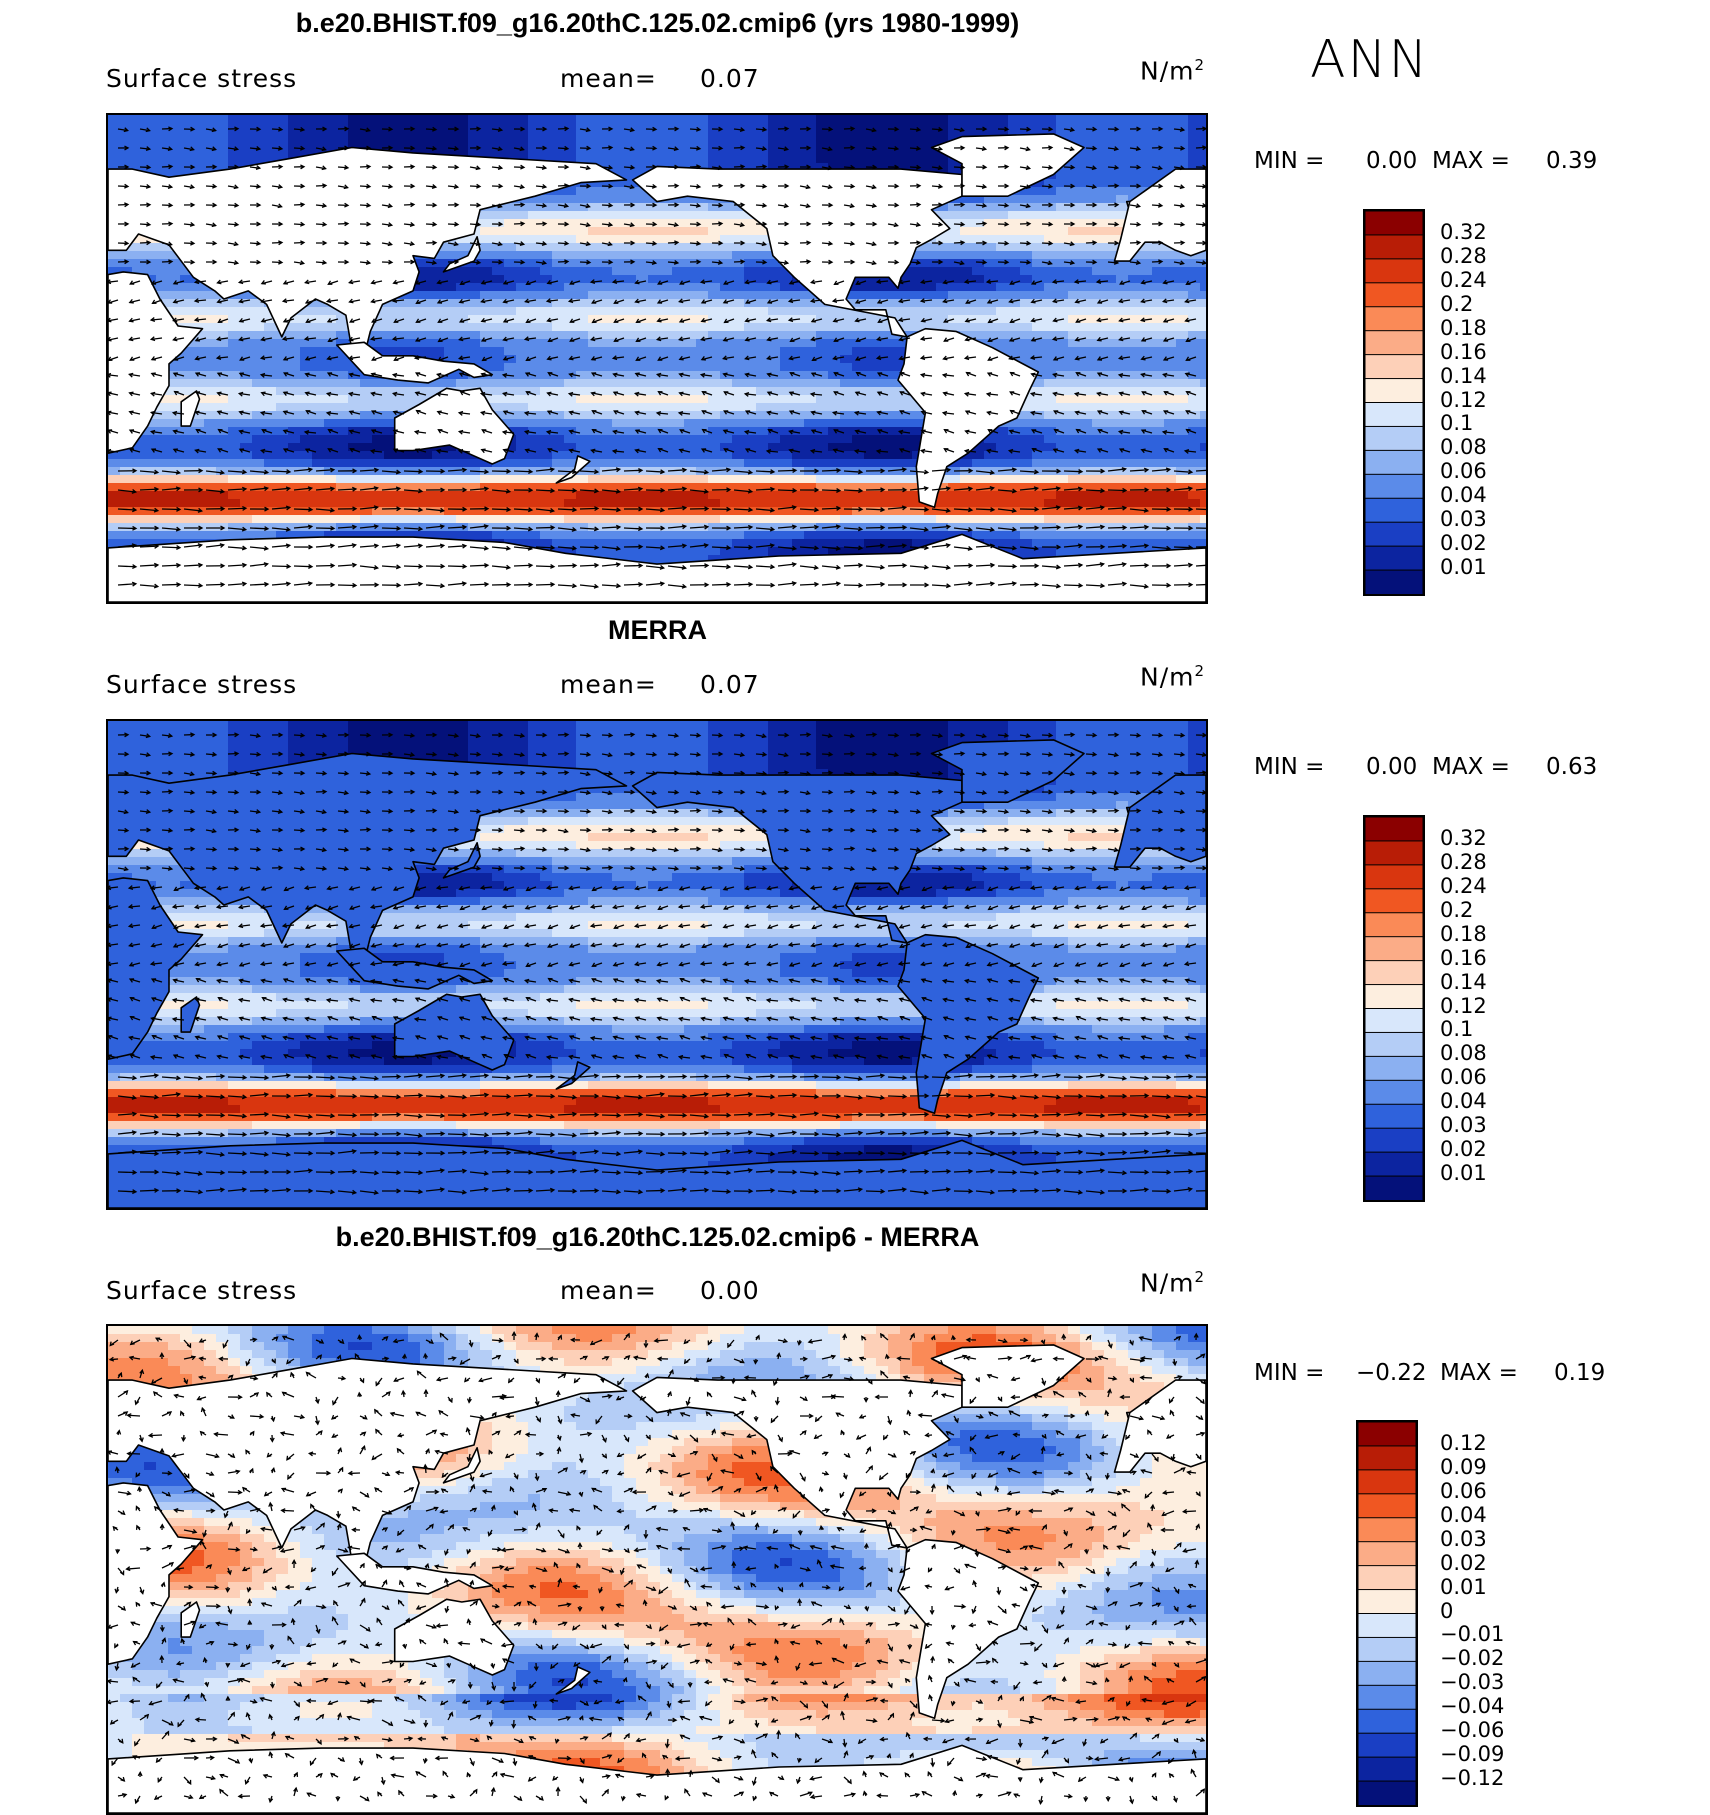 The height and width of the screenshot is (1815, 1710). What do you see at coordinates (1463, 256) in the screenshot?
I see `colorbar-tick-label: 0.28` at bounding box center [1463, 256].